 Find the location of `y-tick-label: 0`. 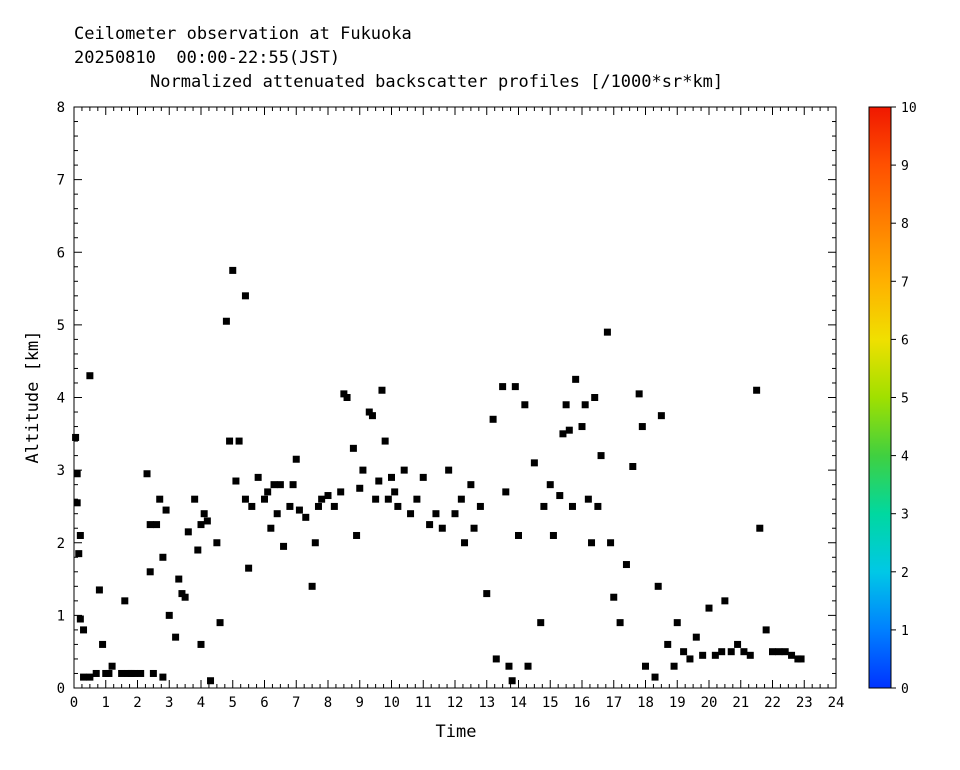

y-tick-label: 0 is located at coordinates (61, 689).